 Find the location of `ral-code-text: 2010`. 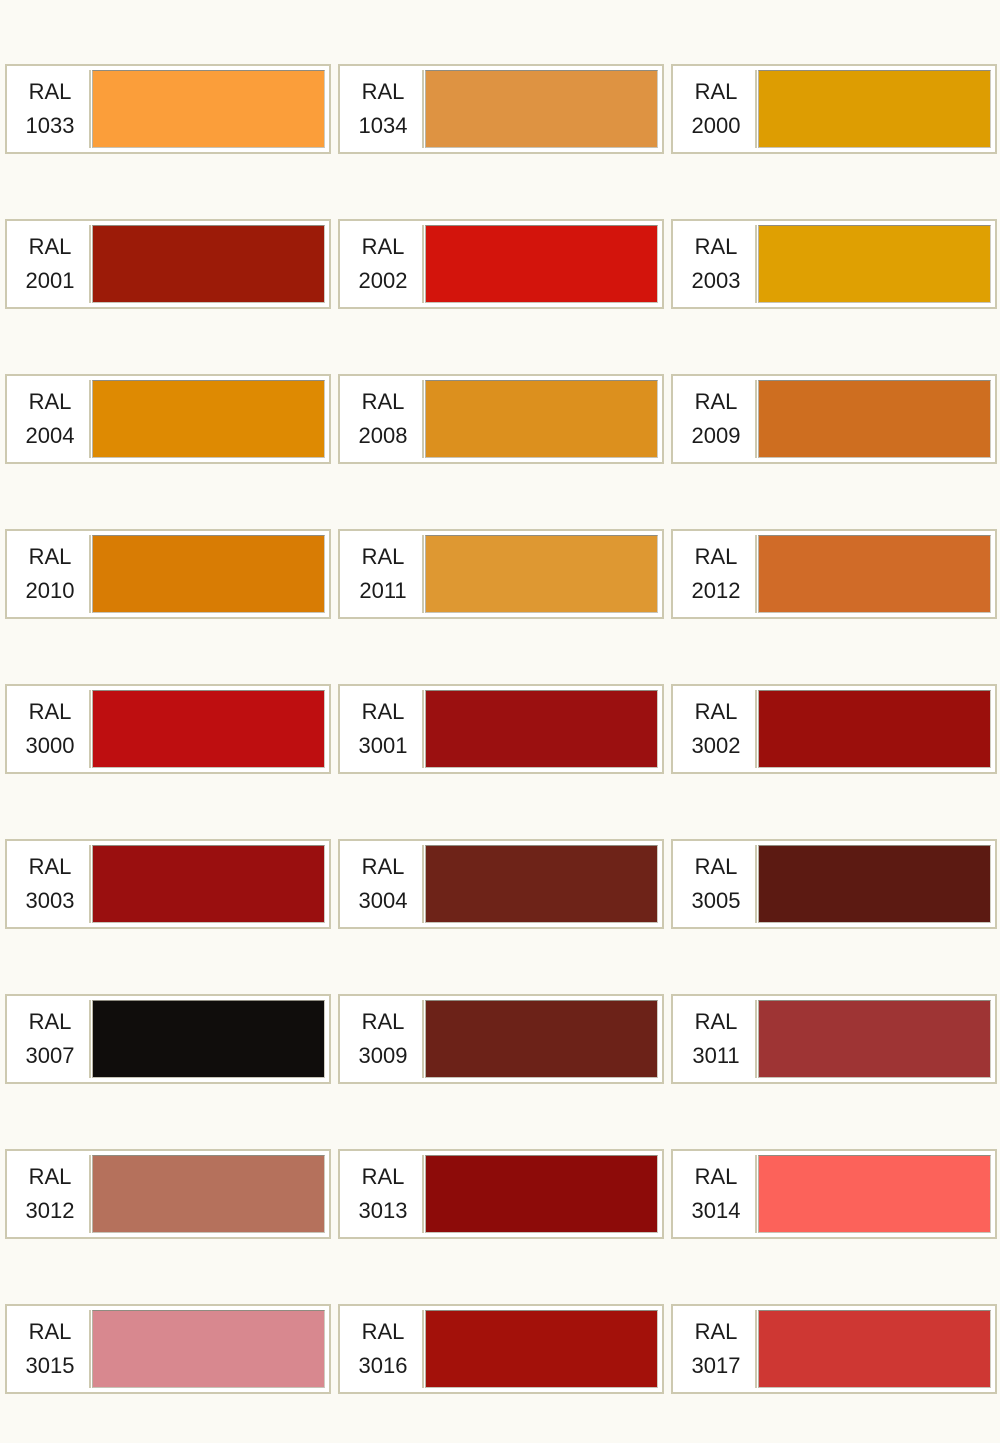

ral-code-text: 2010 is located at coordinates (50, 590).